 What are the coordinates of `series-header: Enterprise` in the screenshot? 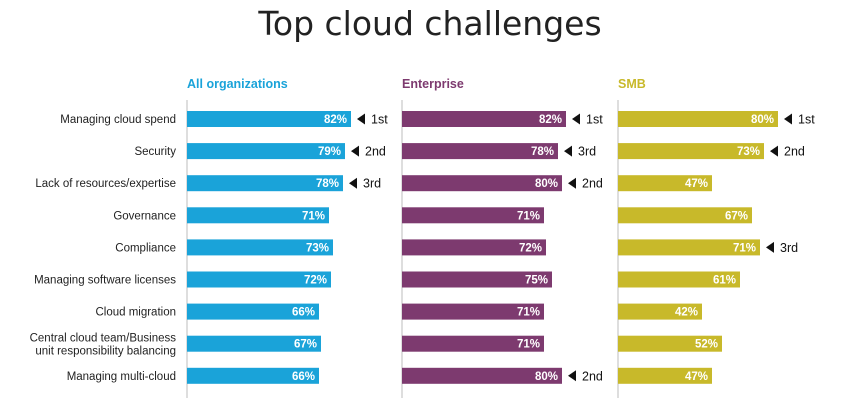 It's located at (433, 84).